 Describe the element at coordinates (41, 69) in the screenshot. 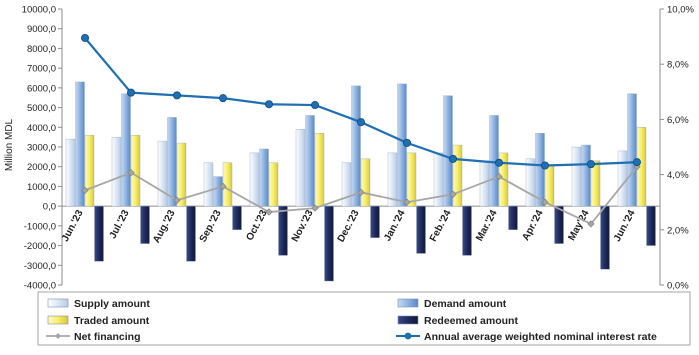

I see `y-tick-label: 7000,0` at that location.